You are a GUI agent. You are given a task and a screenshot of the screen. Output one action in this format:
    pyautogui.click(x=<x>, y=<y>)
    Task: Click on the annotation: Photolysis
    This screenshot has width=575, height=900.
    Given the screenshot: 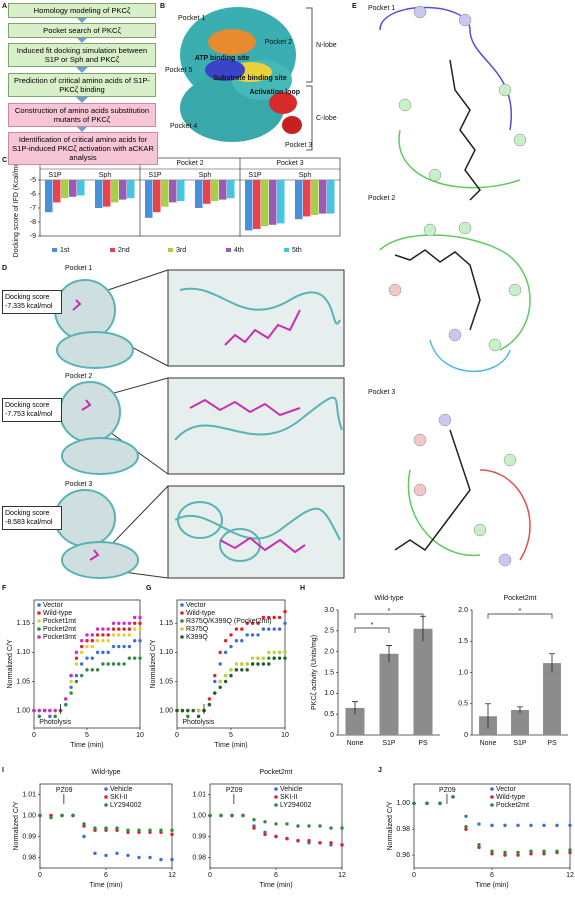 What is the action you would take?
    pyautogui.click(x=55, y=722)
    